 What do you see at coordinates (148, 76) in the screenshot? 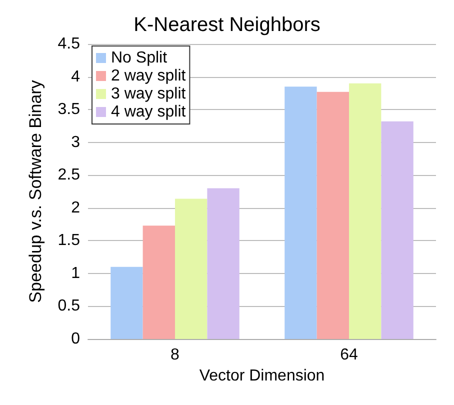
I see `legend-label: 2 way split` at bounding box center [148, 76].